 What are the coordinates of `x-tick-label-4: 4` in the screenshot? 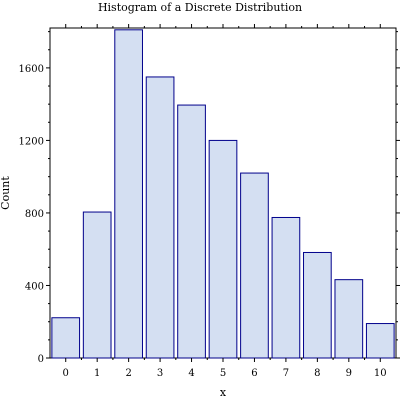 It's located at (191, 373).